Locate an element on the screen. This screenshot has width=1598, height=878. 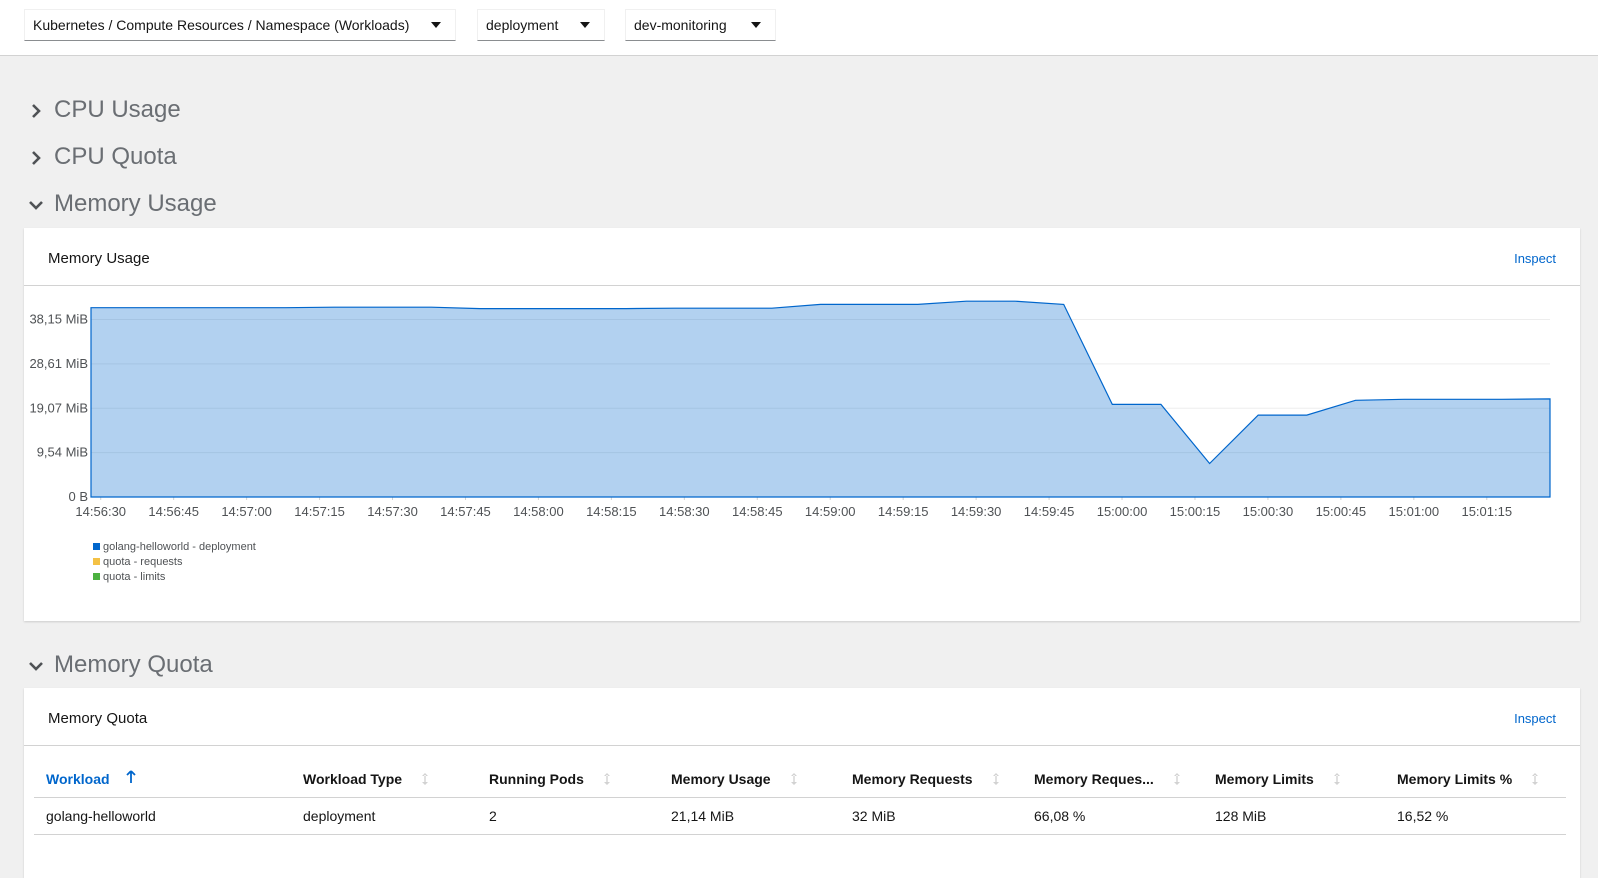
section-header: CPU Quota is located at coordinates (102, 157).